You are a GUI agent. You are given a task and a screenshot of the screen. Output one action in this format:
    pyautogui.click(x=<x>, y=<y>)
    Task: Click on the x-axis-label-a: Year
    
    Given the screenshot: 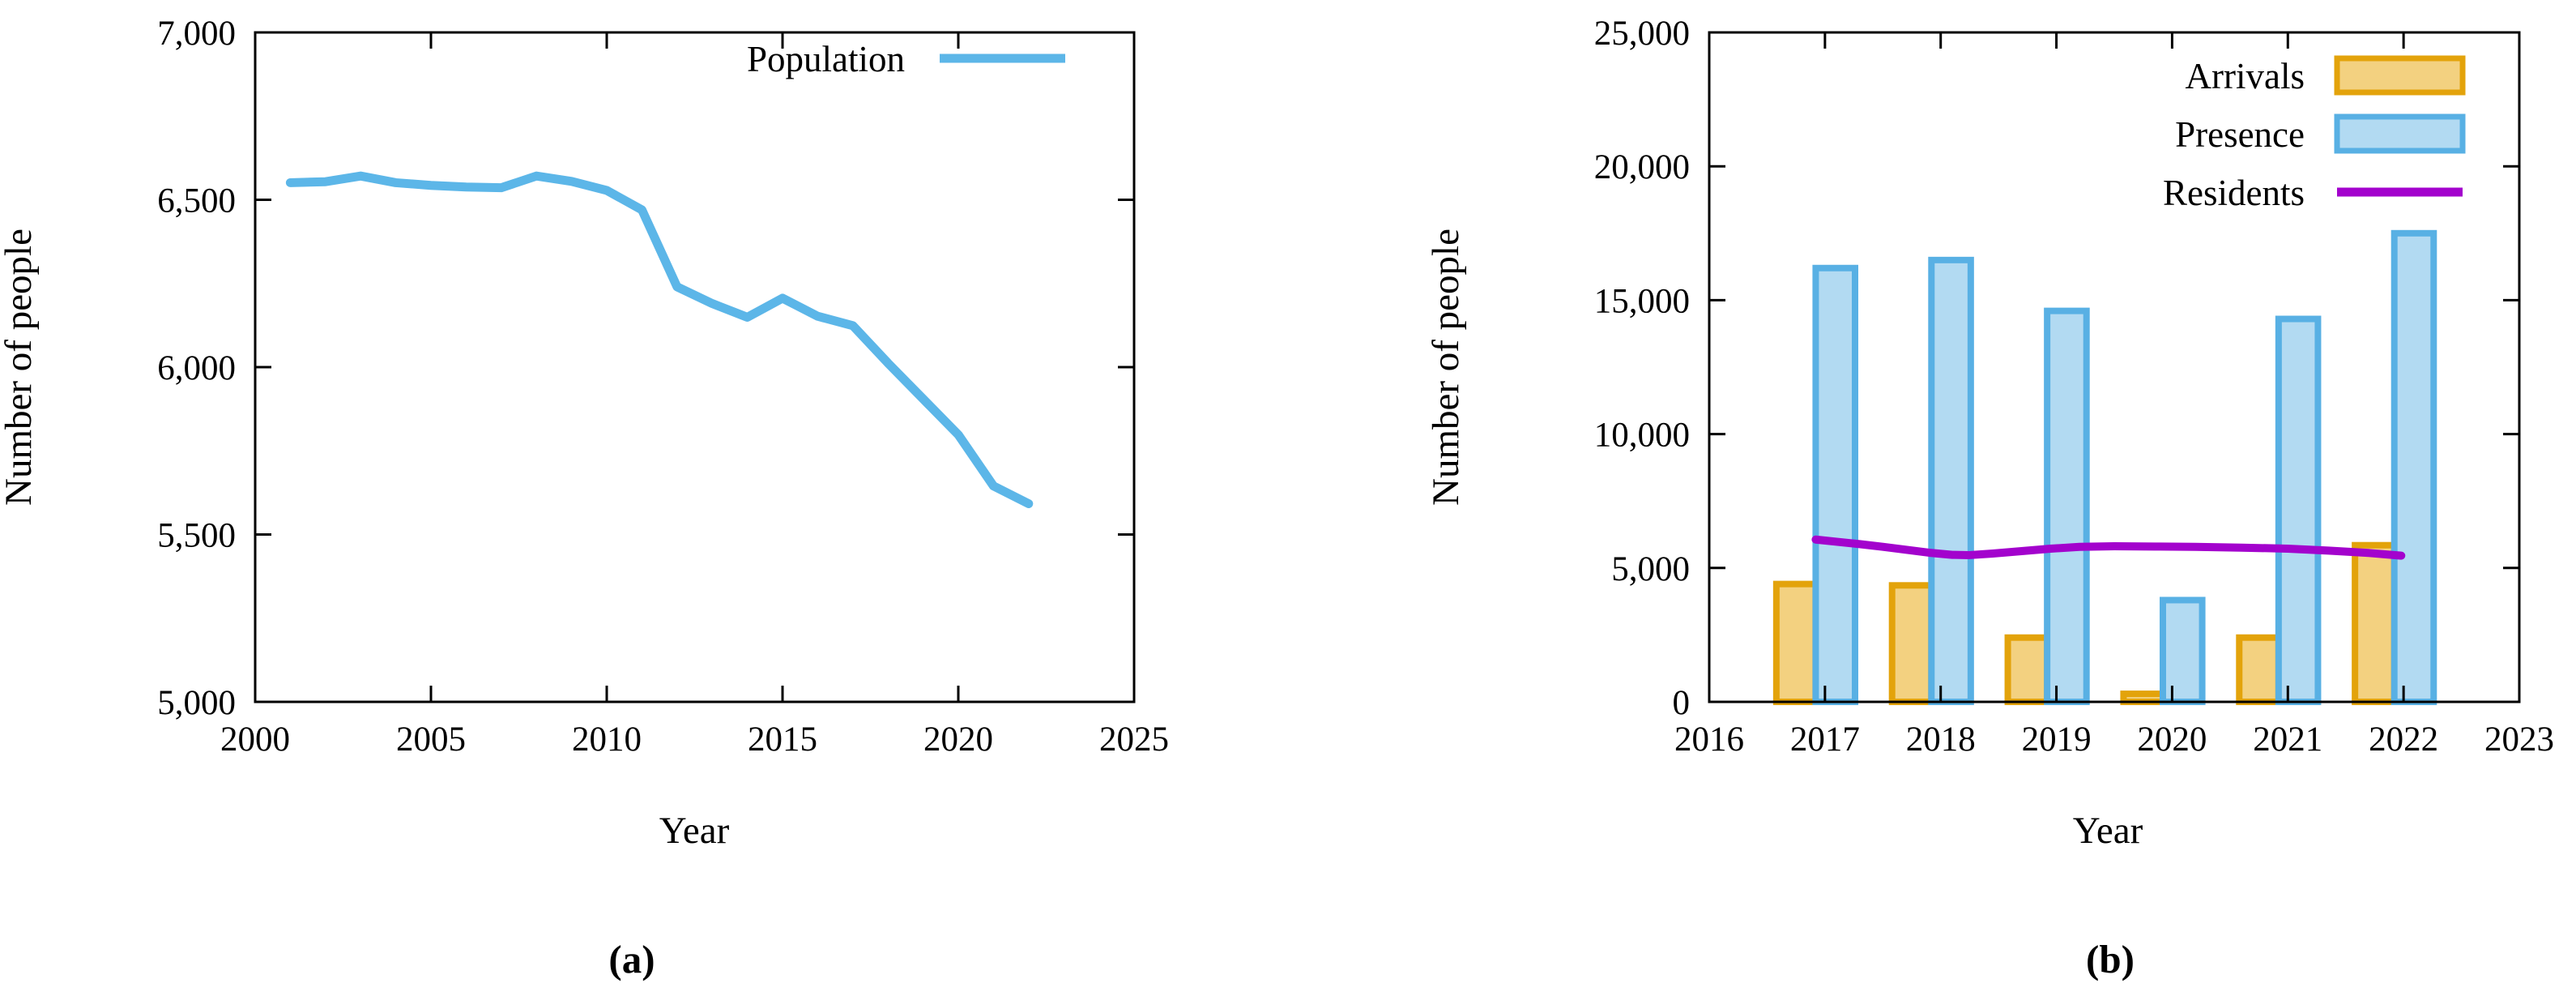 What is the action you would take?
    pyautogui.click(x=694, y=831)
    